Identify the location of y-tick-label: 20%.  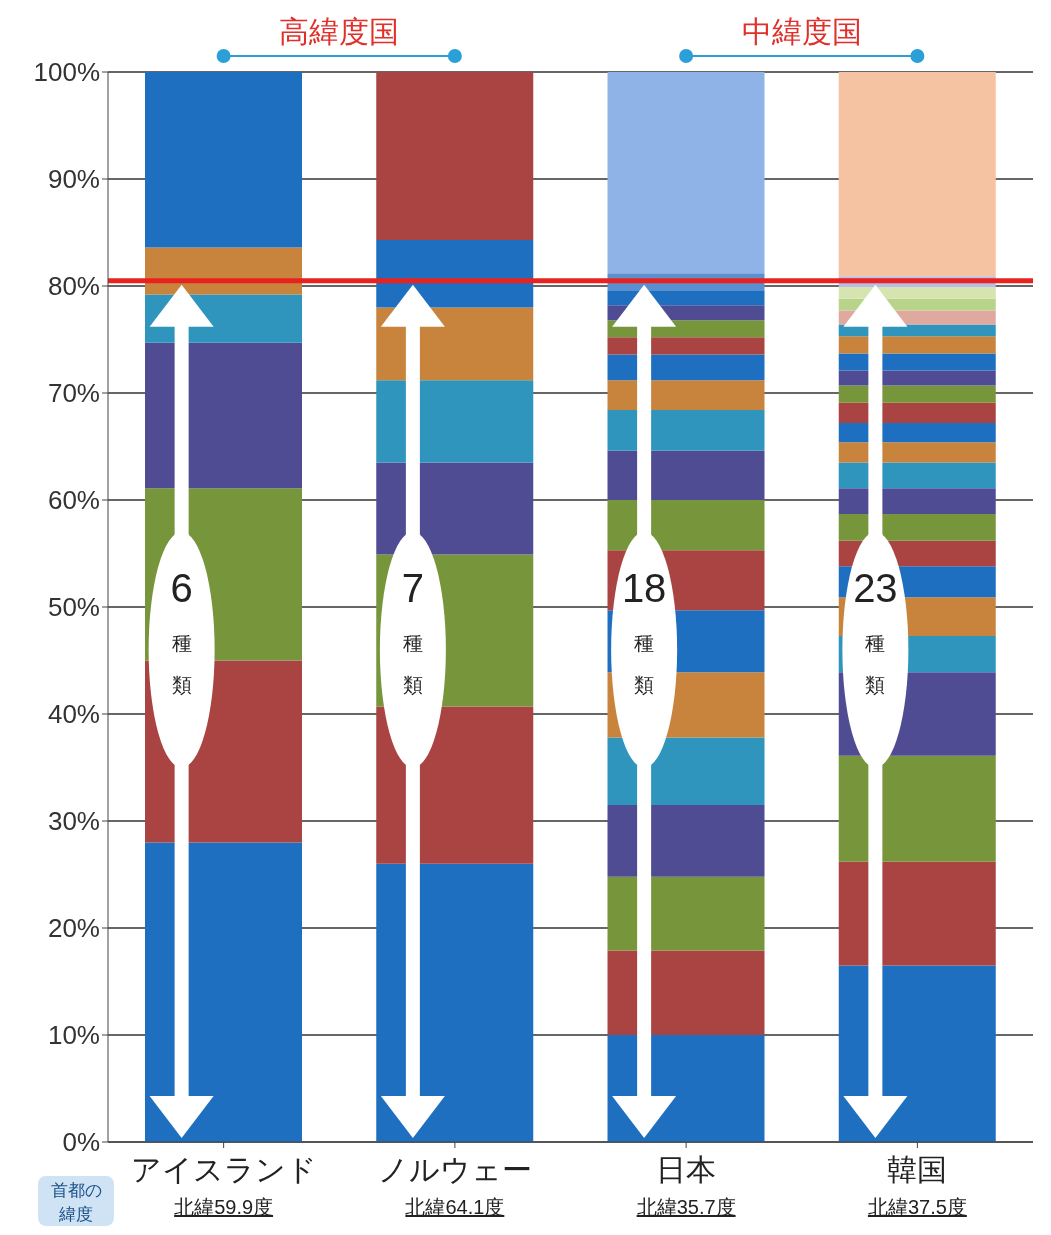
(73, 928).